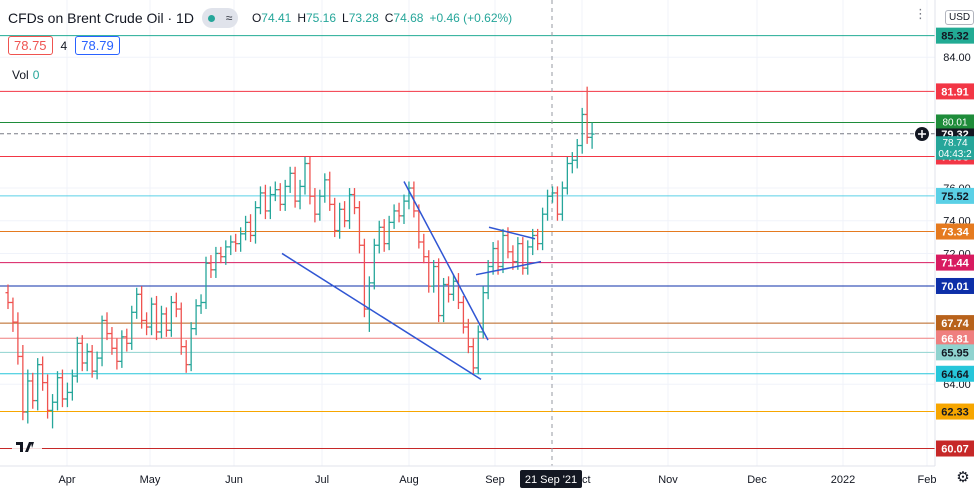 The image size is (979, 497). I want to click on level-label: 64.64, so click(955, 373).